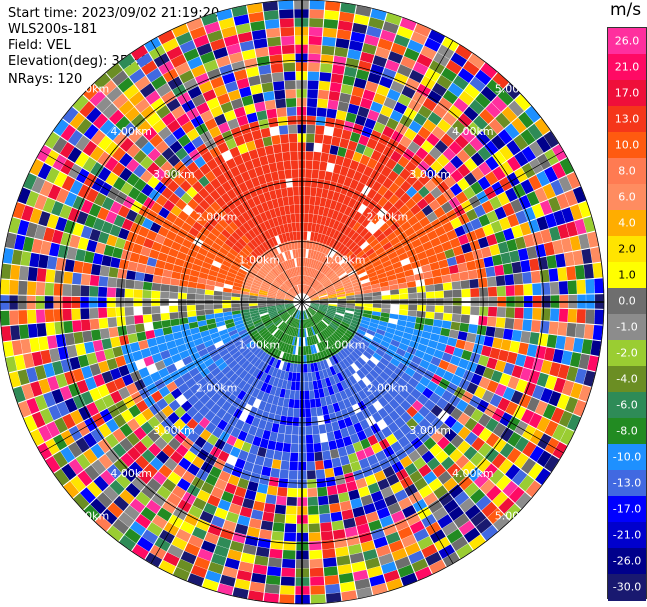 This screenshot has width=647, height=607. Describe the element at coordinates (627, 67) in the screenshot. I see `colorbar-tick-label: 21.0` at that location.